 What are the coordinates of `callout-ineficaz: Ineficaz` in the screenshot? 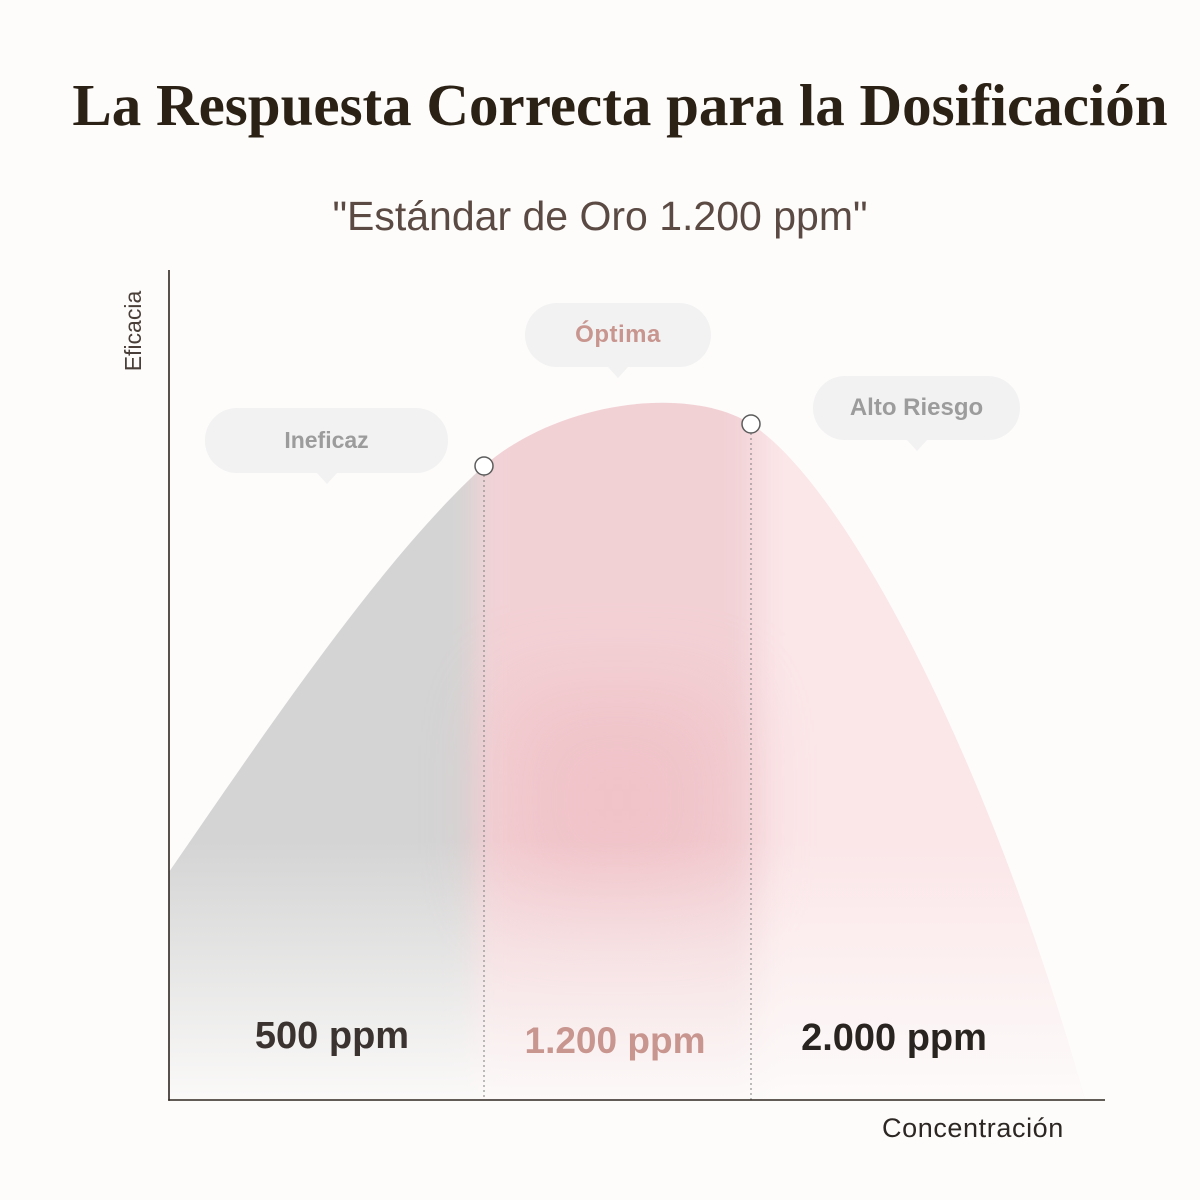 It's located at (326, 446).